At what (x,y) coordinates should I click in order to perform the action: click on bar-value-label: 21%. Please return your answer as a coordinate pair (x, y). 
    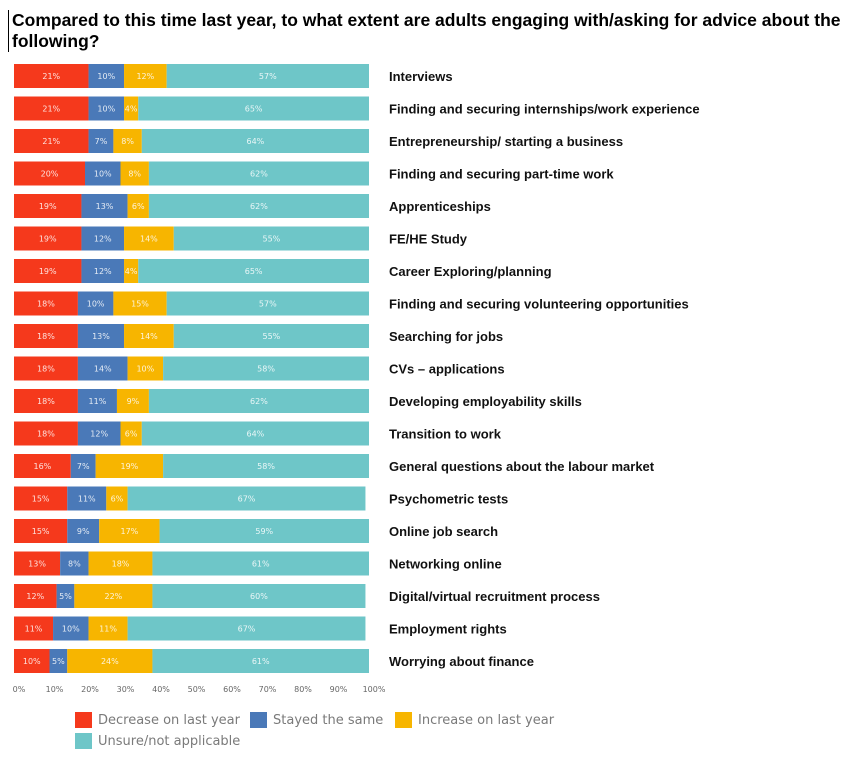
    Looking at the image, I should click on (51, 109).